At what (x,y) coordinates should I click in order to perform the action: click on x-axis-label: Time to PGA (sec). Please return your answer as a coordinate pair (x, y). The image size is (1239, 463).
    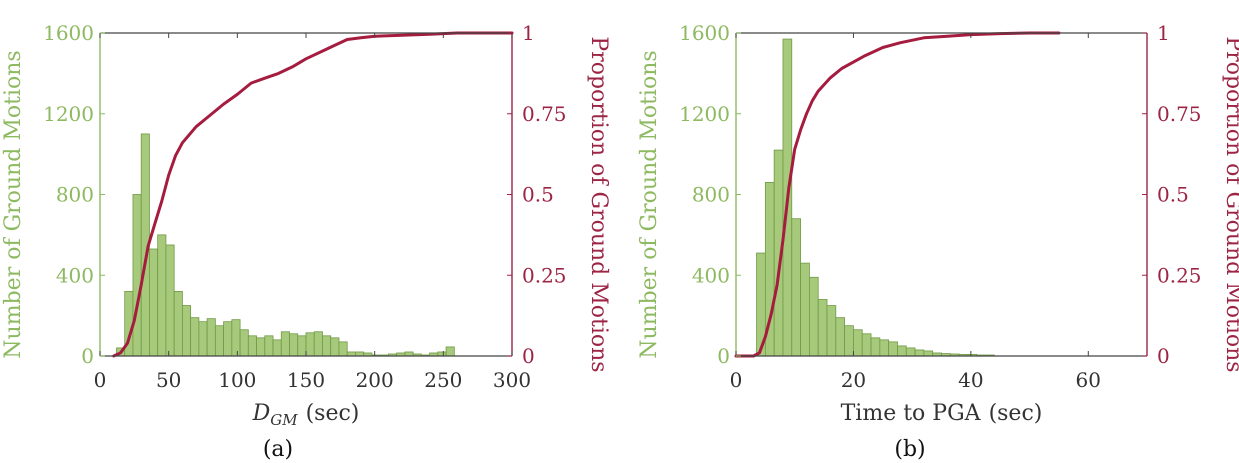
    Looking at the image, I should click on (942, 413).